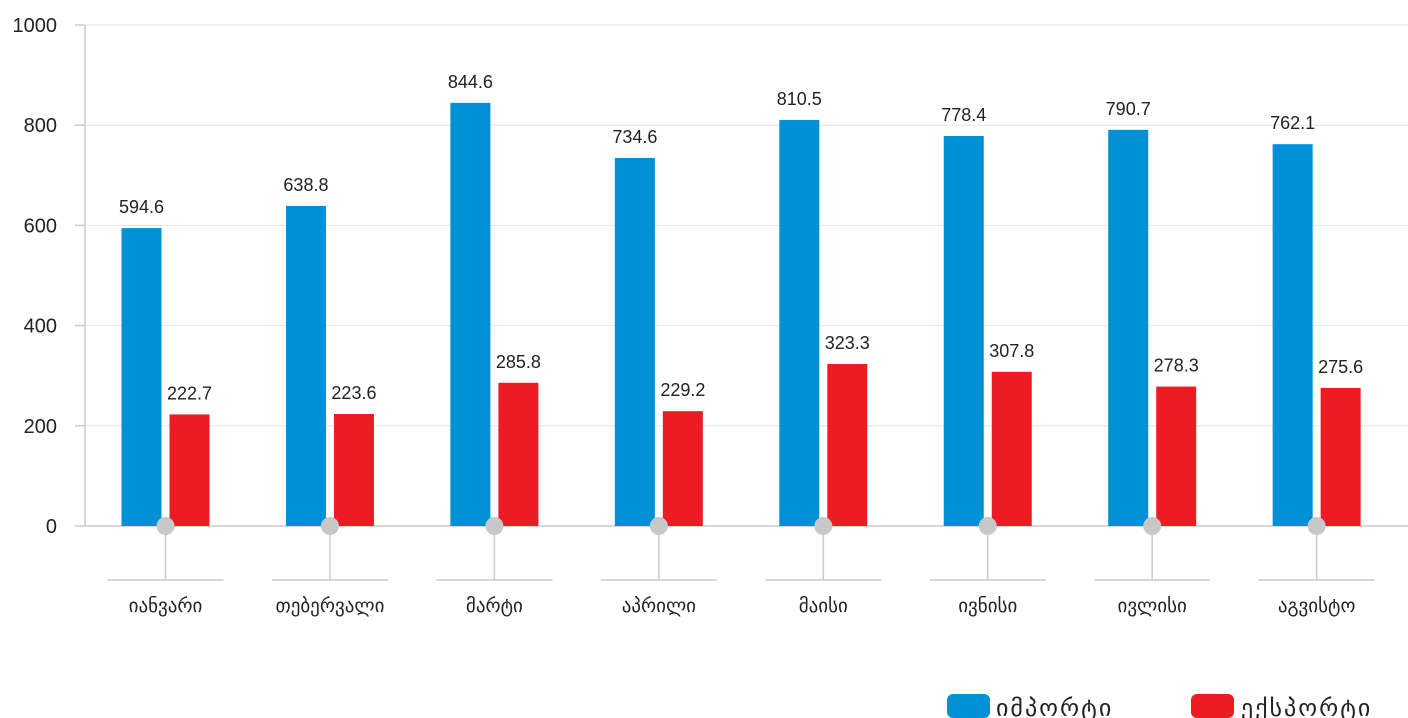 This screenshot has width=1408, height=718. What do you see at coordinates (1151, 606) in the screenshot?
I see `x-category-label: ივლისი` at bounding box center [1151, 606].